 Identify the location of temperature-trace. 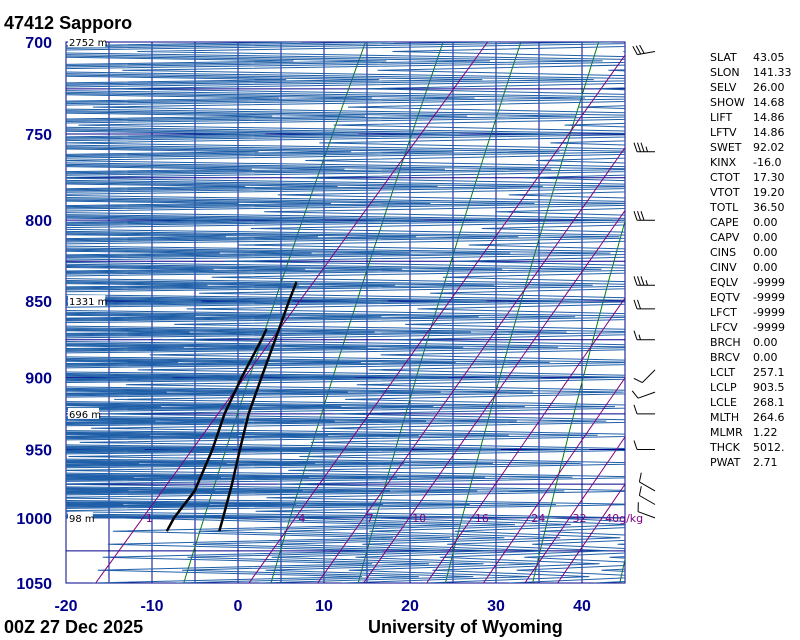
(258, 406).